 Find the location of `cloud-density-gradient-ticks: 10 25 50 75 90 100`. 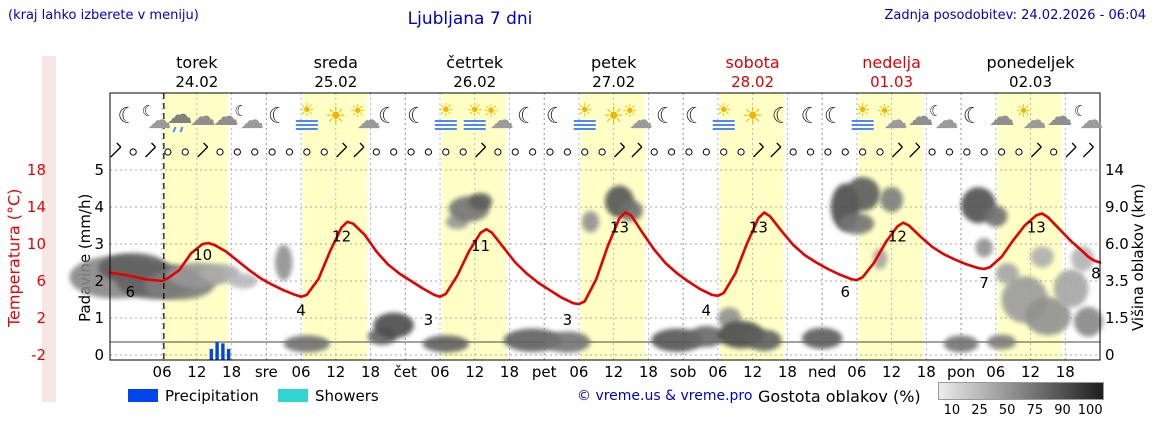

cloud-density-gradient-ticks: 10 25 50 75 90 100 is located at coordinates (1021, 410).